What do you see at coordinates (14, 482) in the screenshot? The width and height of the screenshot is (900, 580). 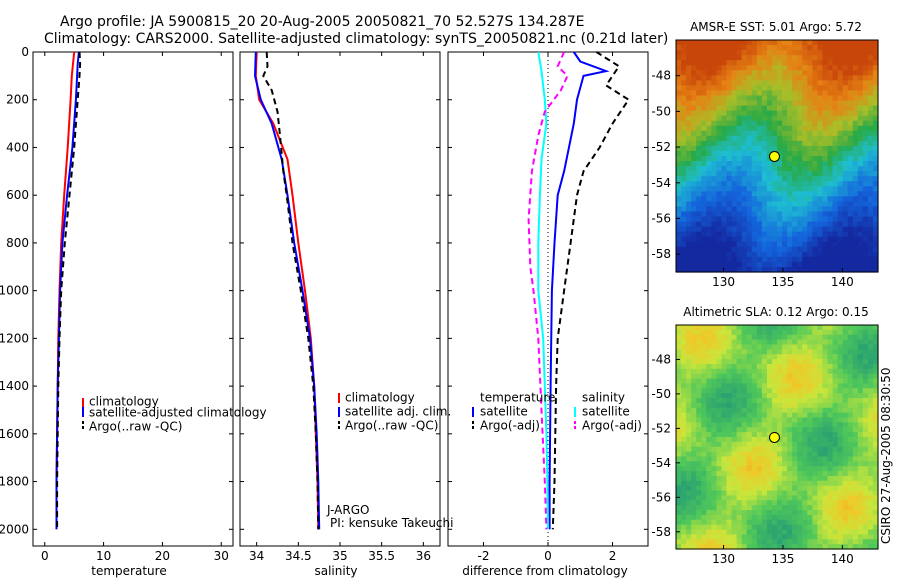 I see `y-tick-label: 1800` at bounding box center [14, 482].